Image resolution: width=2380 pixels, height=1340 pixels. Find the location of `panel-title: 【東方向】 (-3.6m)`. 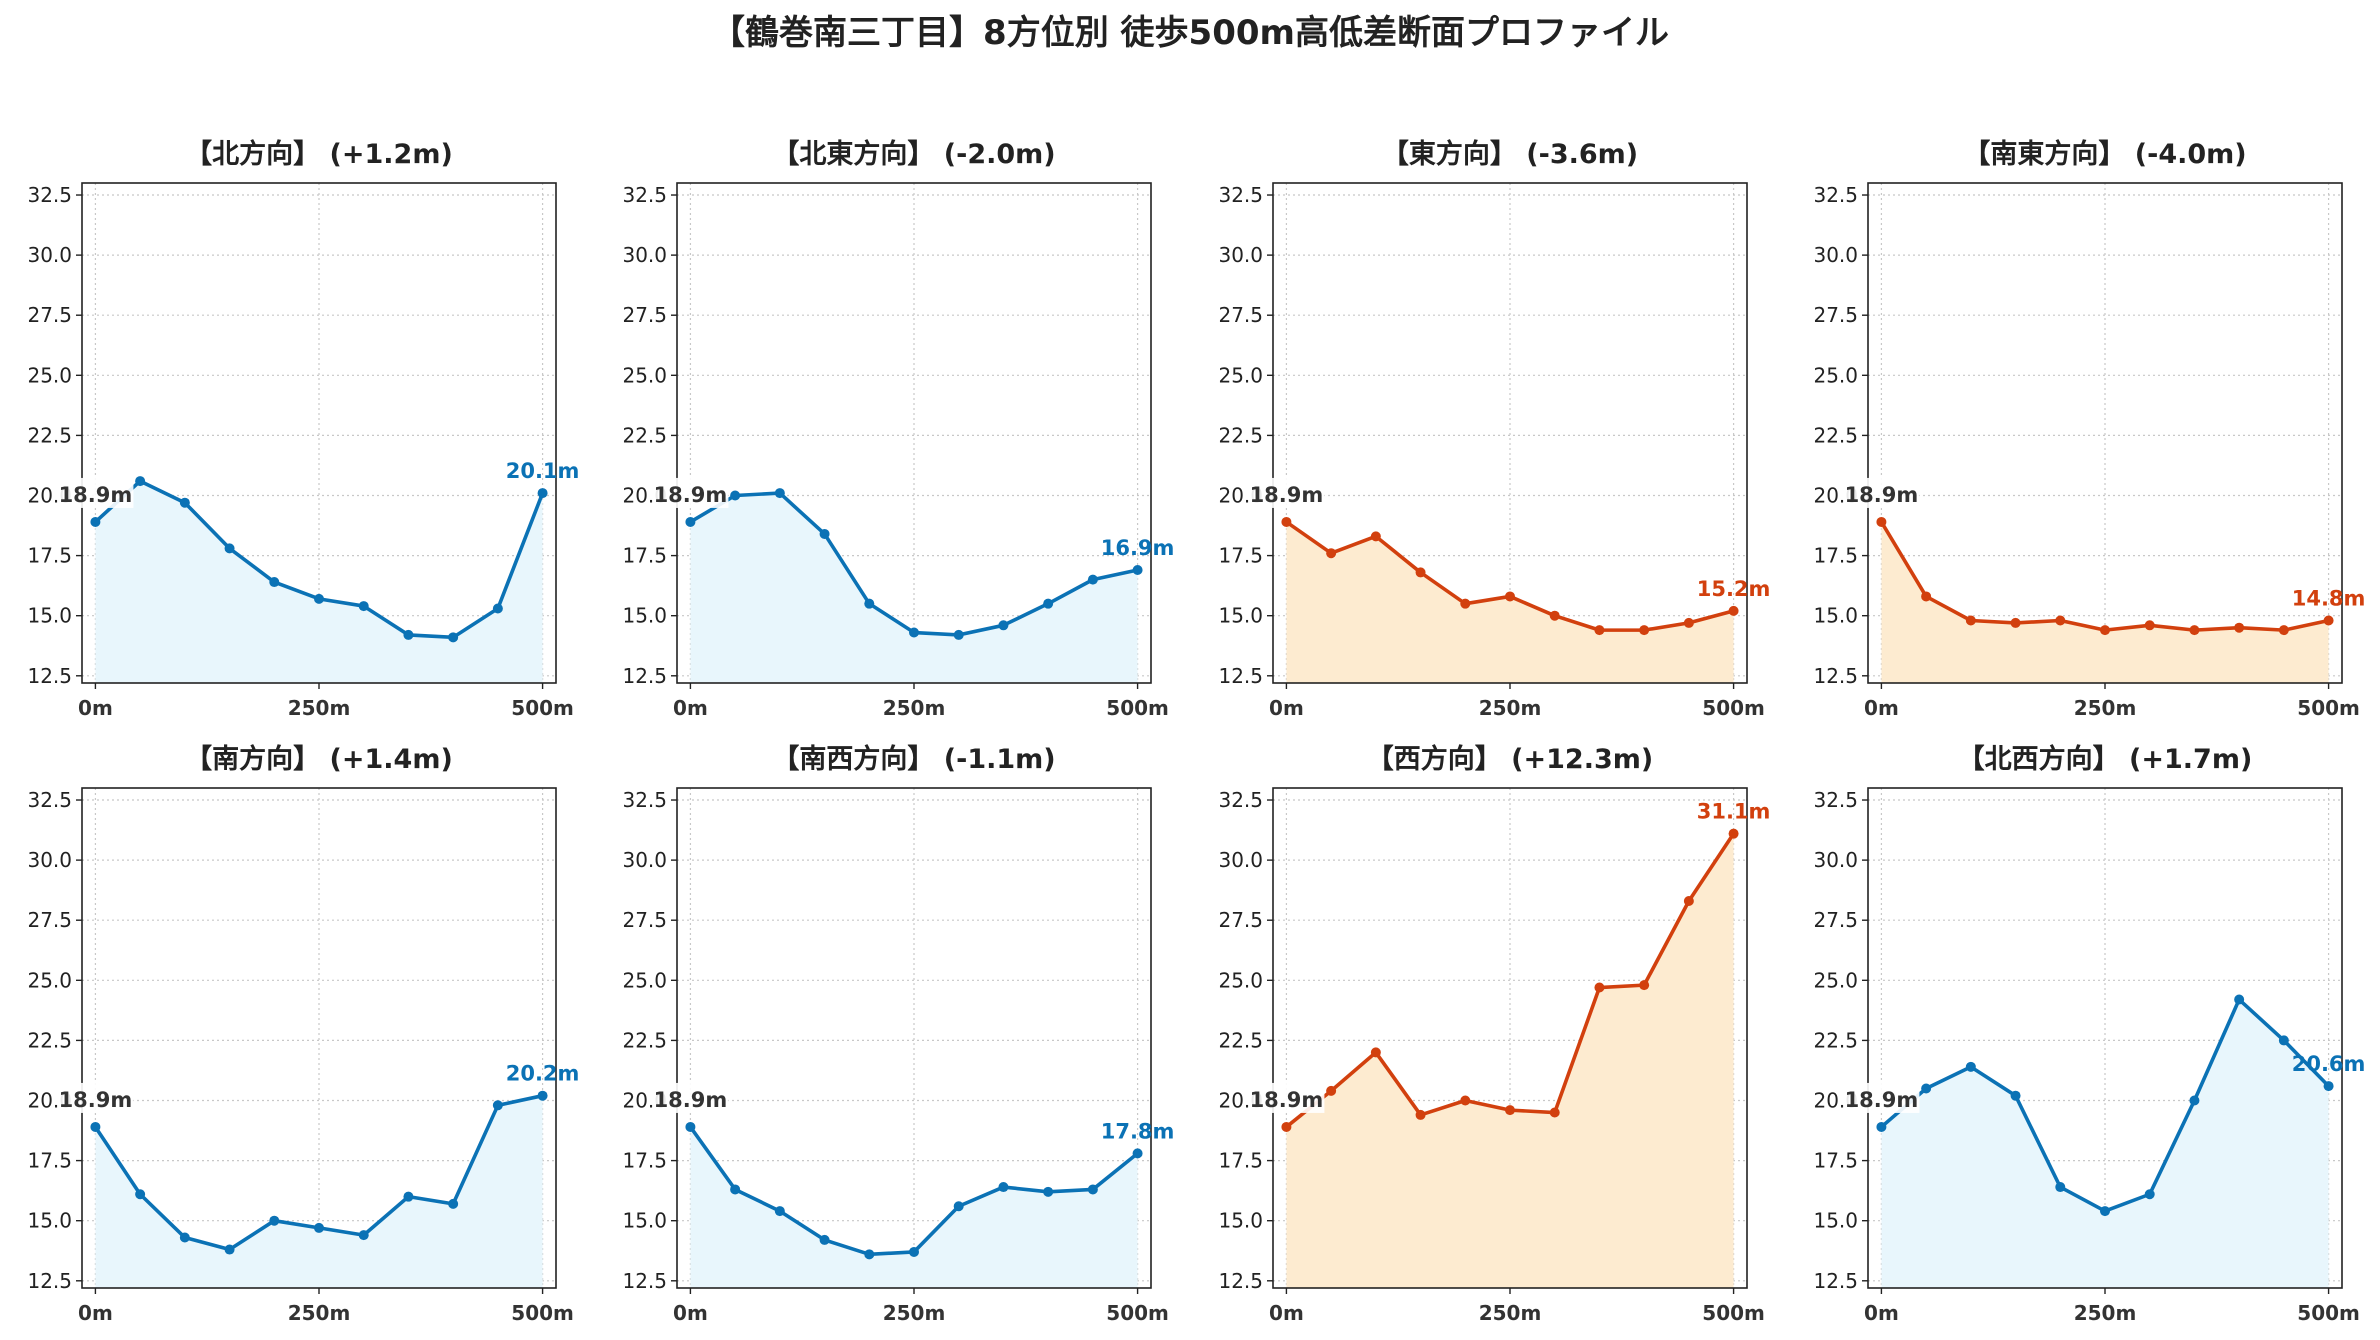

panel-title: 【東方向】 (-3.6m) is located at coordinates (1510, 154).